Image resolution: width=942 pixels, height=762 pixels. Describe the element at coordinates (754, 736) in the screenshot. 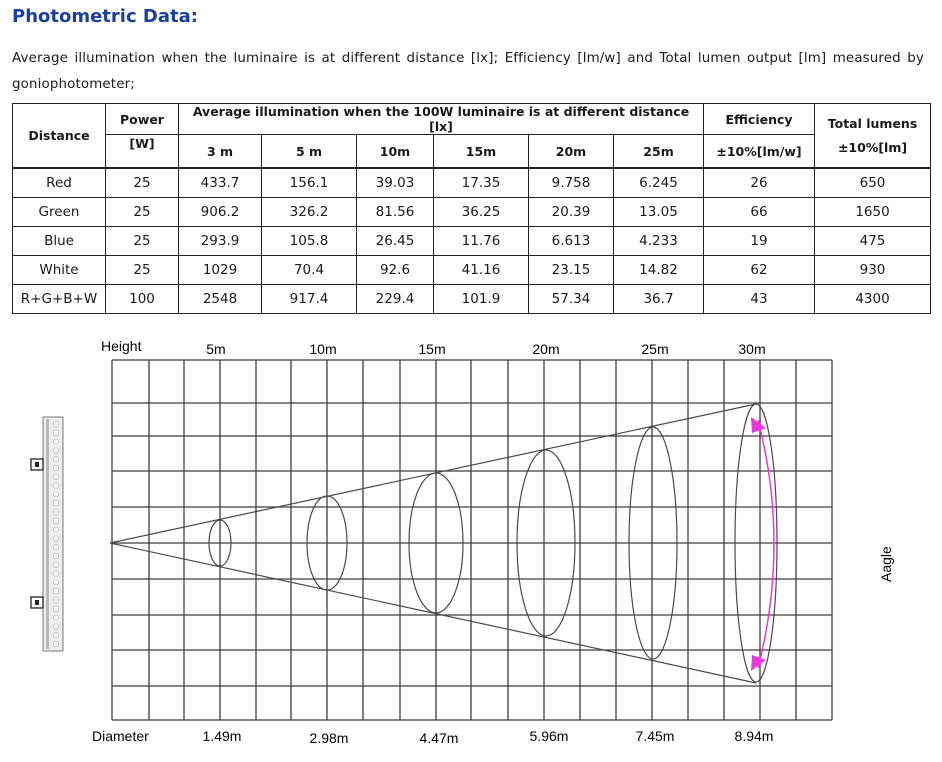

I see `diameter-value: 8.94m` at that location.